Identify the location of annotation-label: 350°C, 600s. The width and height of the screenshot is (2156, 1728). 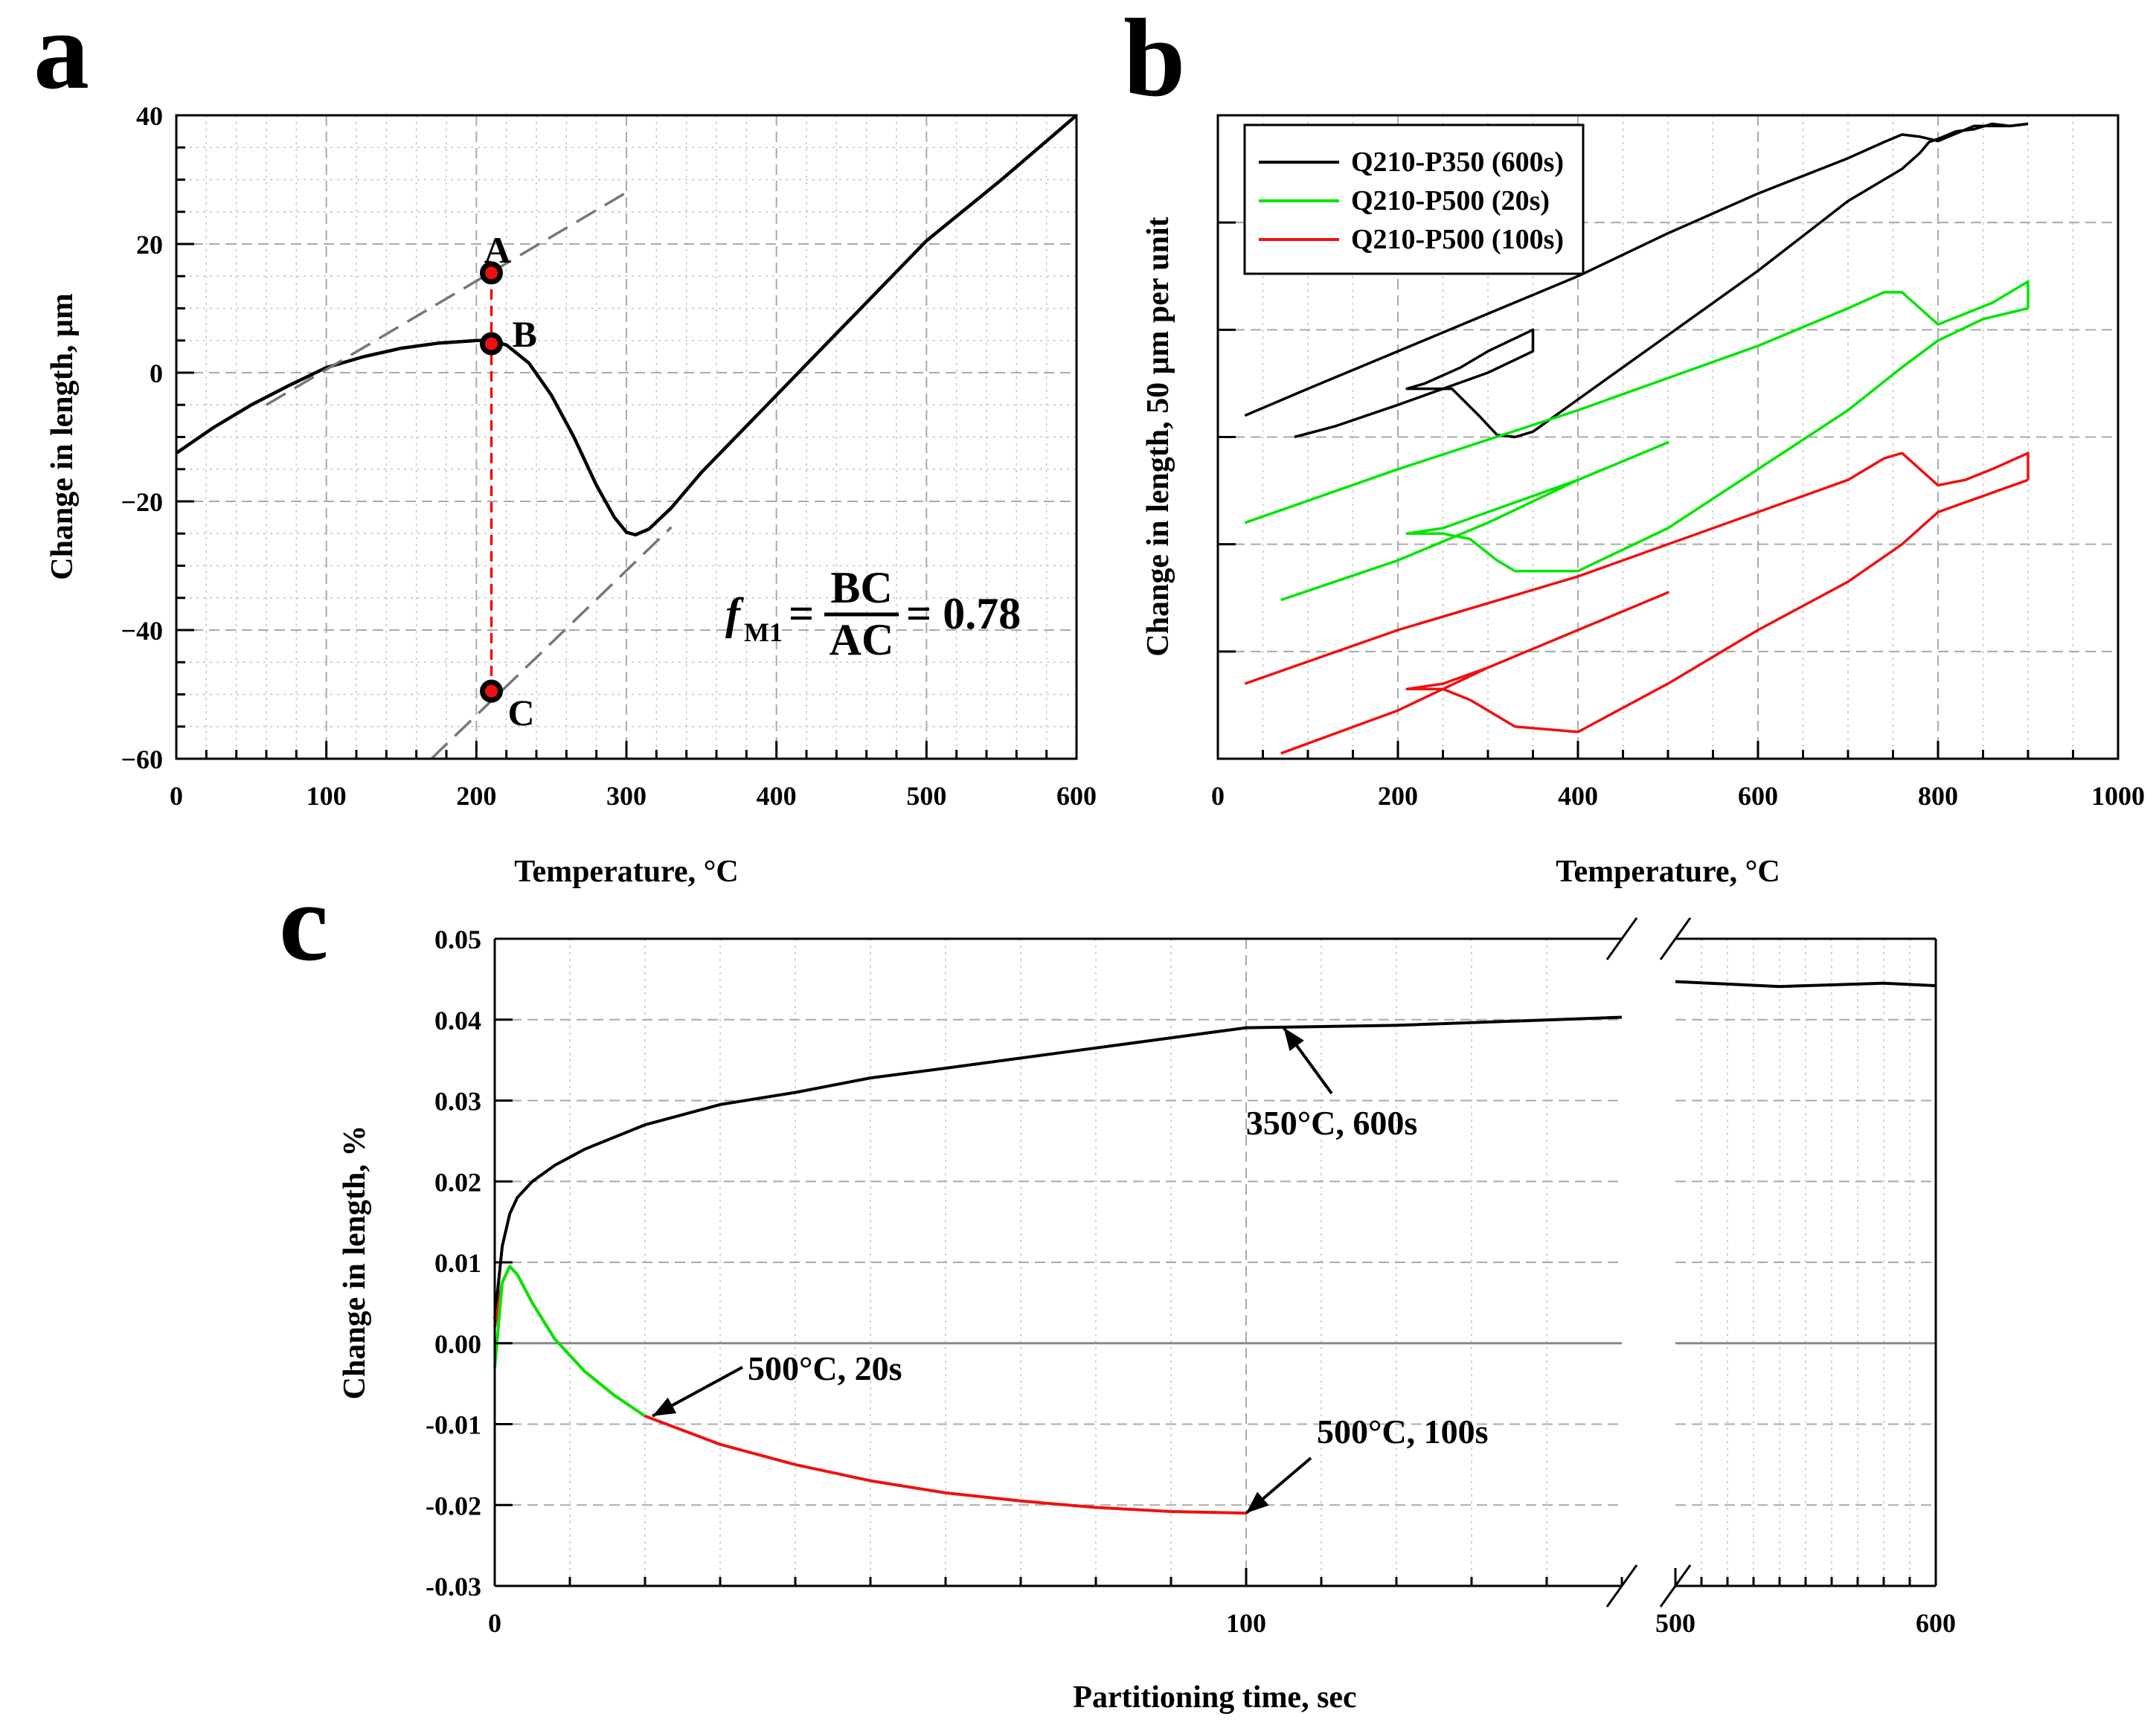
(1332, 1123).